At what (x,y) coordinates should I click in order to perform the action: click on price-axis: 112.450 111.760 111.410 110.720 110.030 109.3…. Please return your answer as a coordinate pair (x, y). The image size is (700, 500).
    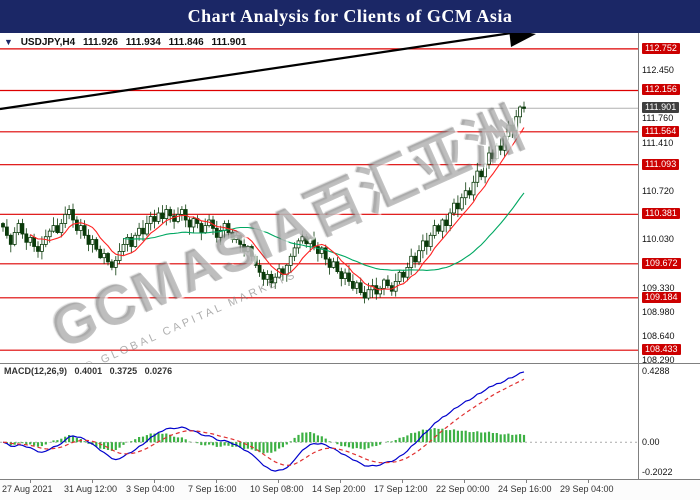
    Looking at the image, I should click on (669, 199).